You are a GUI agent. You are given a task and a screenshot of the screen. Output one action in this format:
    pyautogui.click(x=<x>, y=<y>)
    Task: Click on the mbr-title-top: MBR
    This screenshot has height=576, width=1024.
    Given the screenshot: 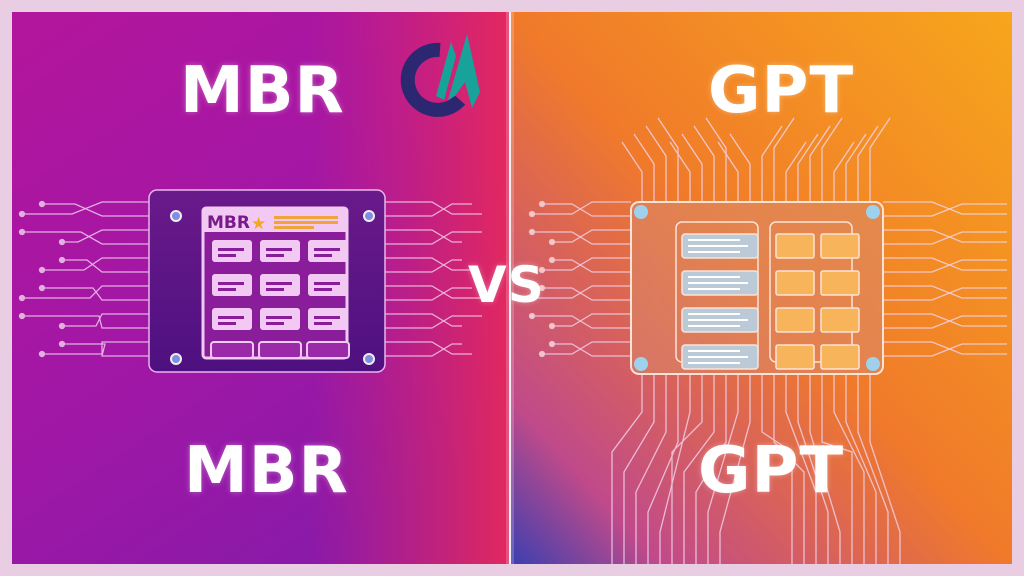 What is the action you would take?
    pyautogui.click(x=262, y=91)
    